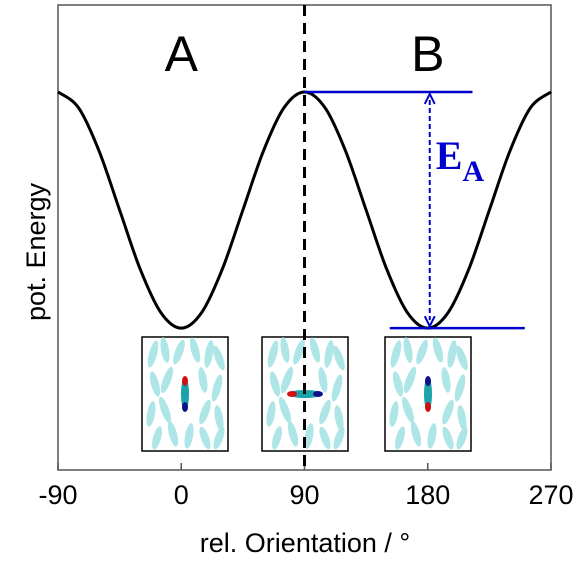 The height and width of the screenshot is (567, 583). What do you see at coordinates (304, 495) in the screenshot?
I see `x-tick-label: 90` at bounding box center [304, 495].